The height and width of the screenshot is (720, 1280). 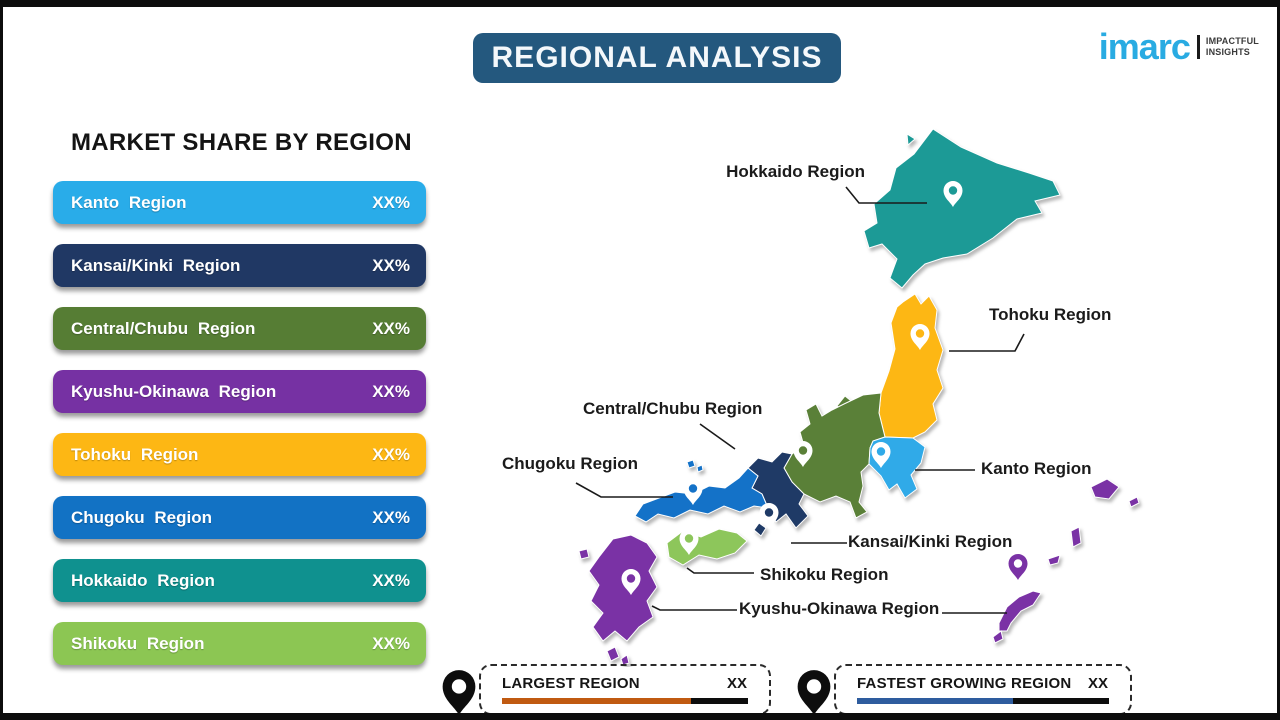 I want to click on pin-chubu-icon, so click(x=803, y=454).